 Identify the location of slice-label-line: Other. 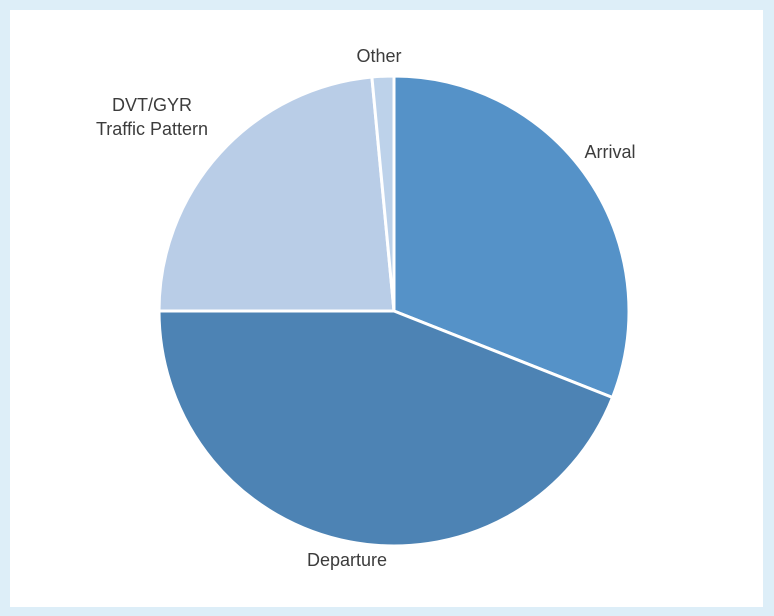
(378, 56).